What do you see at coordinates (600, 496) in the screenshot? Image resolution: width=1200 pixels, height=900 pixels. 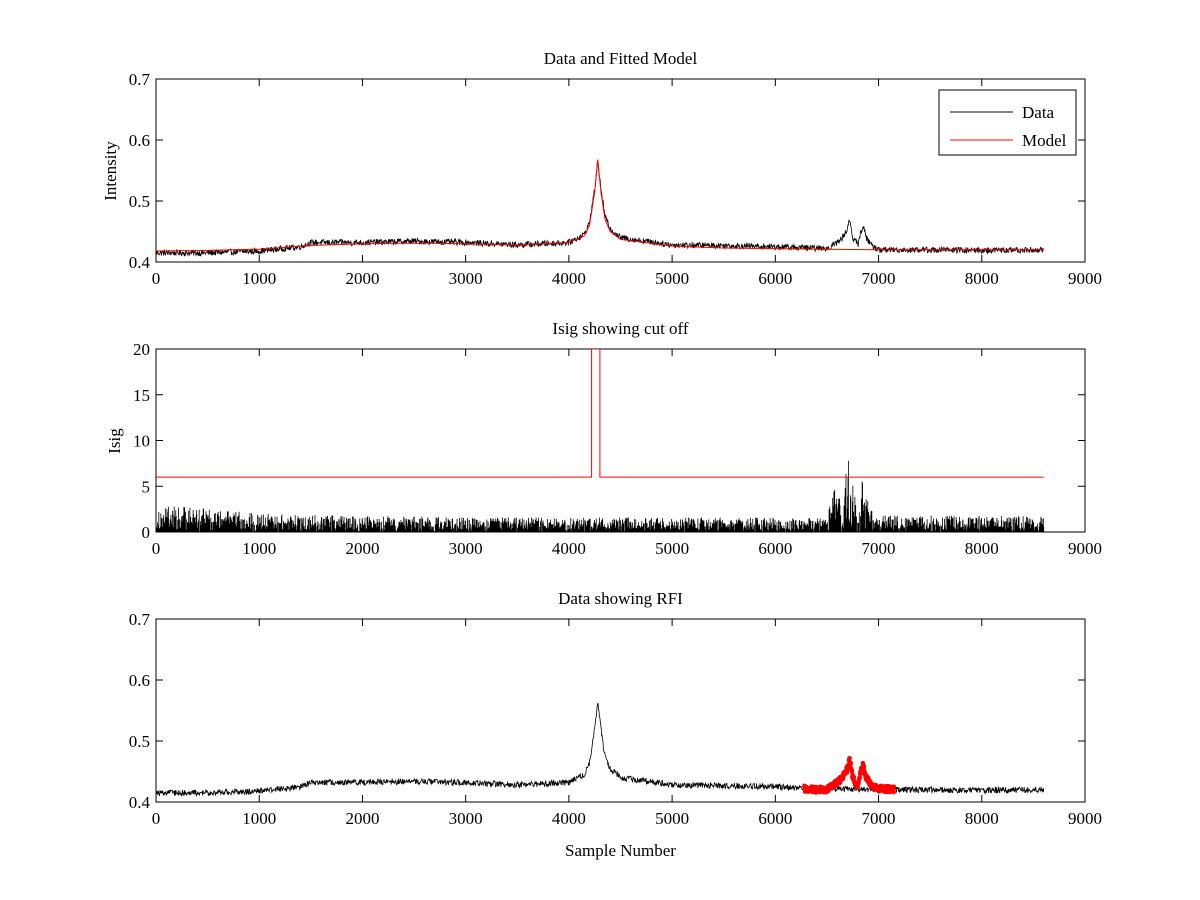 I see `isig-series` at bounding box center [600, 496].